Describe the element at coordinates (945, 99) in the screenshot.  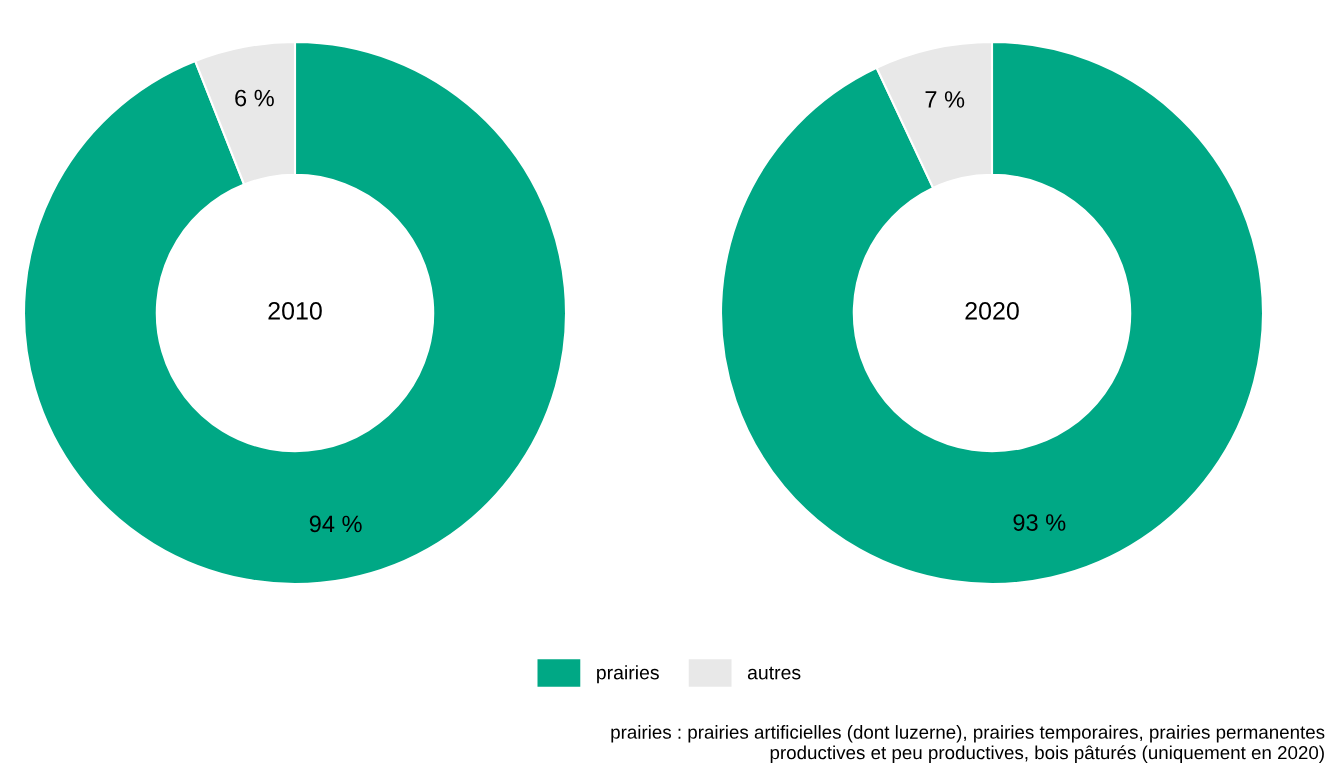
I see `data-label: 7 %` at that location.